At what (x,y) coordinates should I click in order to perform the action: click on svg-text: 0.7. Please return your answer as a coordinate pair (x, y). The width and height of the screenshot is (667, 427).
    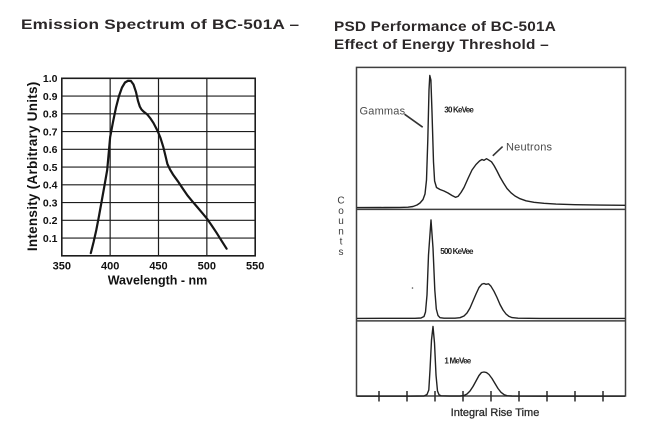
    Looking at the image, I should click on (50, 132).